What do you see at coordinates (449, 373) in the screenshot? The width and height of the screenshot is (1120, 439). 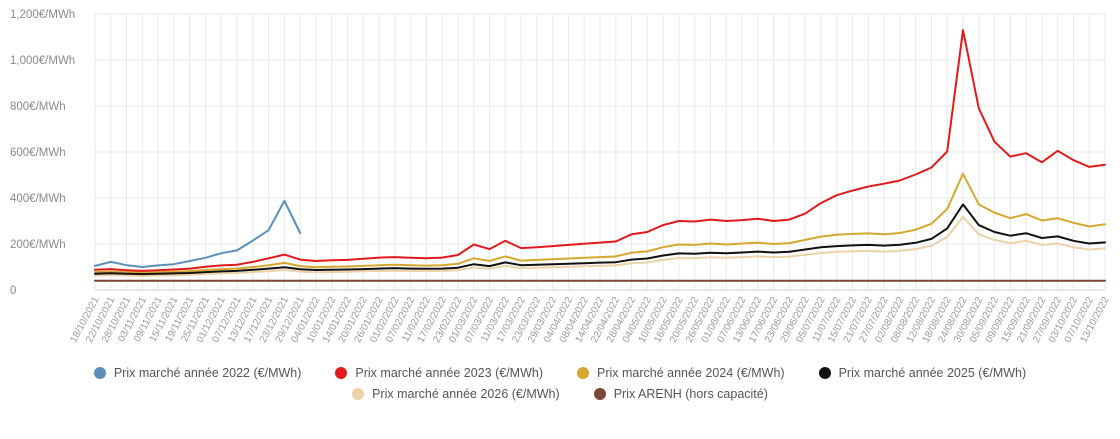 I see `legend-label: Prix marché année 2023 (€/MWh)` at bounding box center [449, 373].